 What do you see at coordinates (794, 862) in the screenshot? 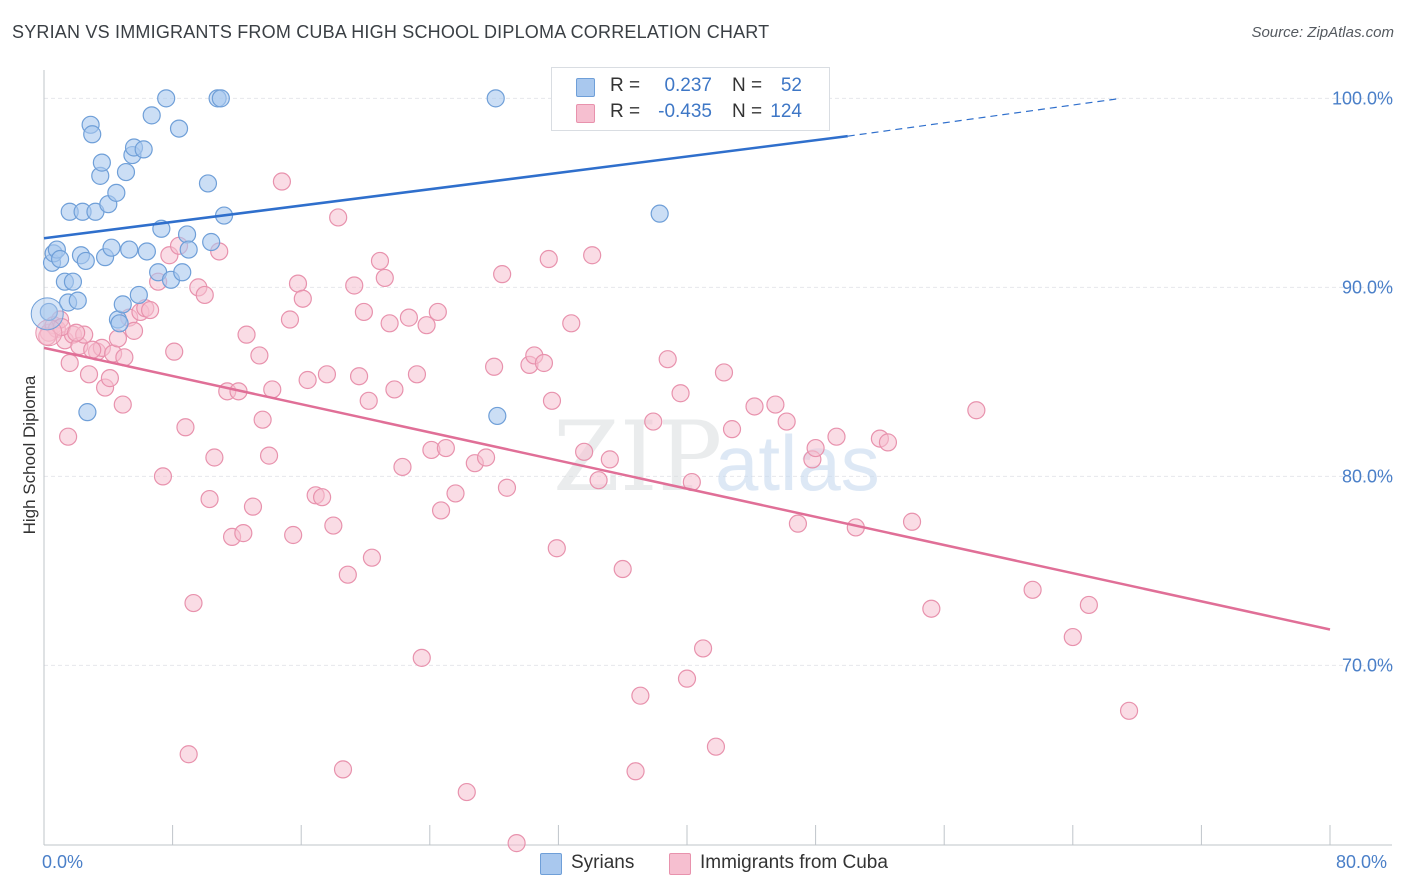
I see `cuba-legend-label: Immigrants from Cuba` at bounding box center [794, 862].